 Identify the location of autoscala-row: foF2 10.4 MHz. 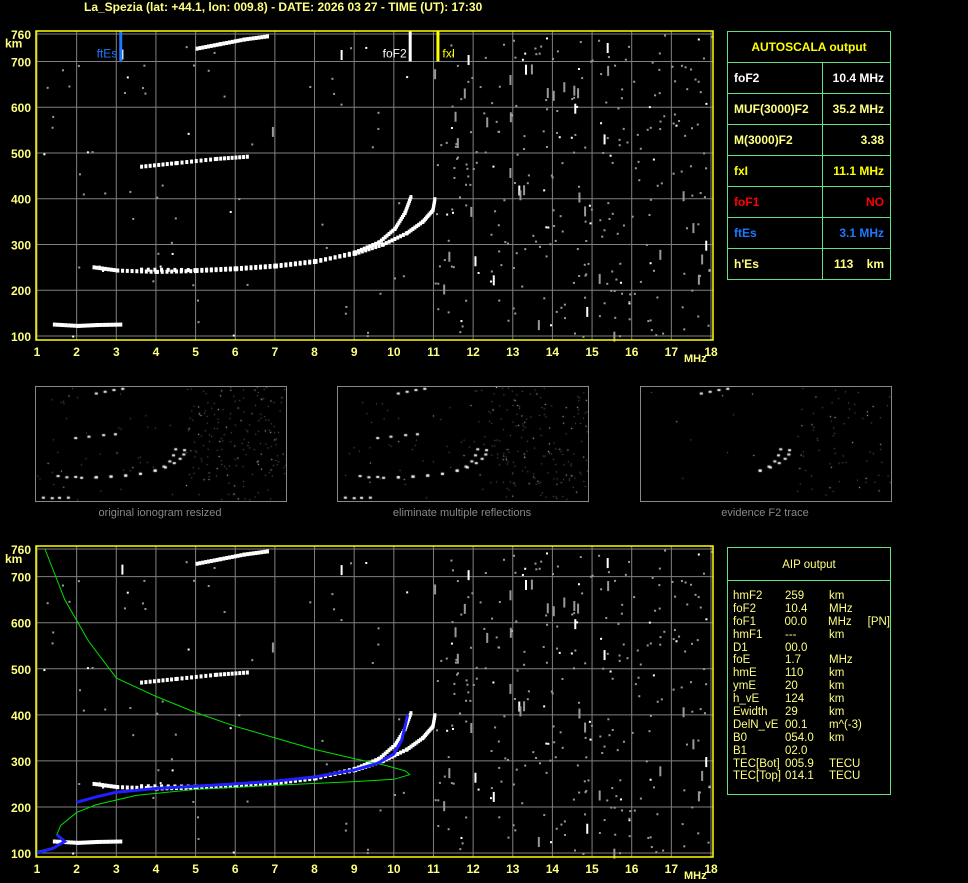
(809, 78).